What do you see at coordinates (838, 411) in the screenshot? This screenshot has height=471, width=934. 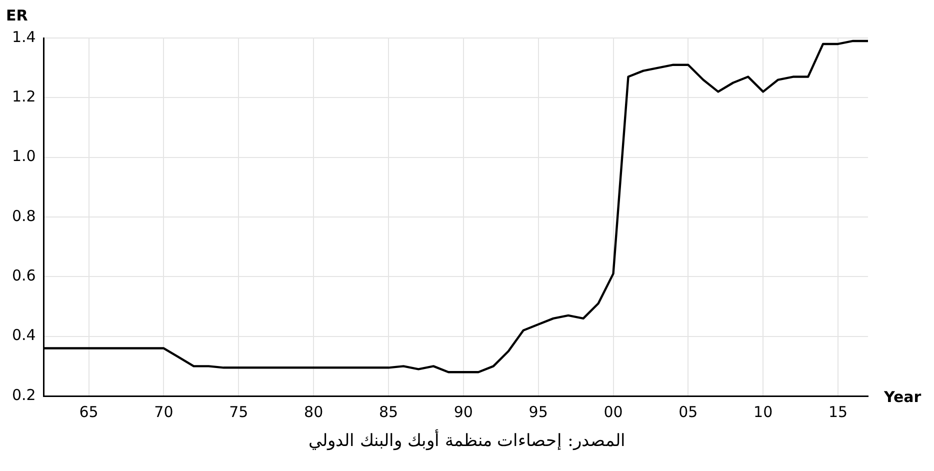 I see `x-tick-label: 15` at bounding box center [838, 411].